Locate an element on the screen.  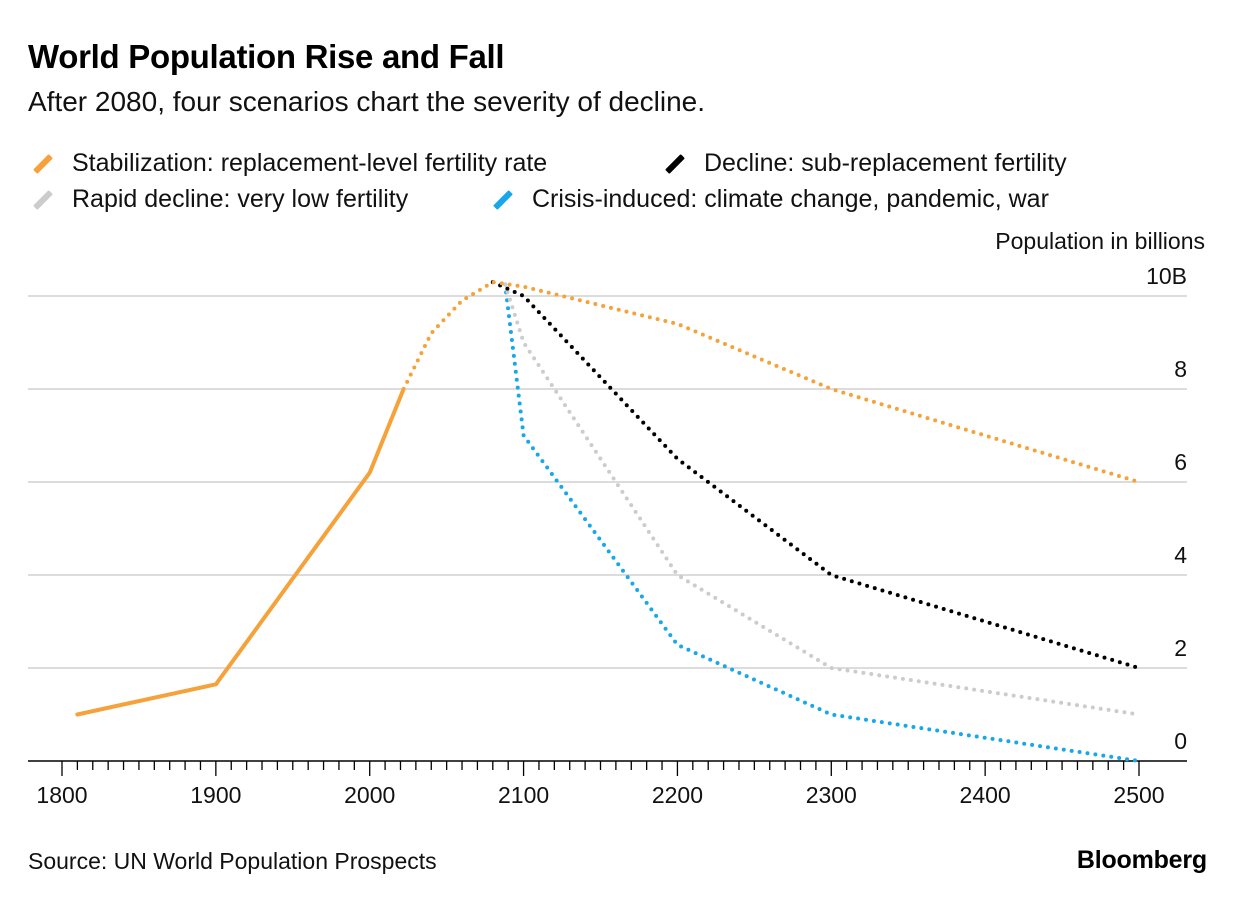
x-tick-label: 1800 is located at coordinates (61, 795).